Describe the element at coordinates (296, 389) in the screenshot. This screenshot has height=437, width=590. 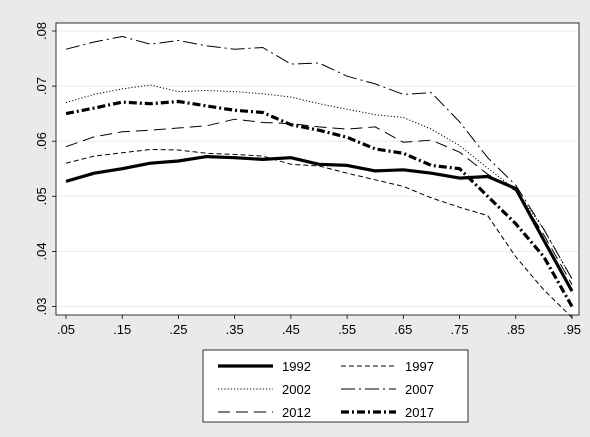
I see `legend-label-2002: 2002` at that location.